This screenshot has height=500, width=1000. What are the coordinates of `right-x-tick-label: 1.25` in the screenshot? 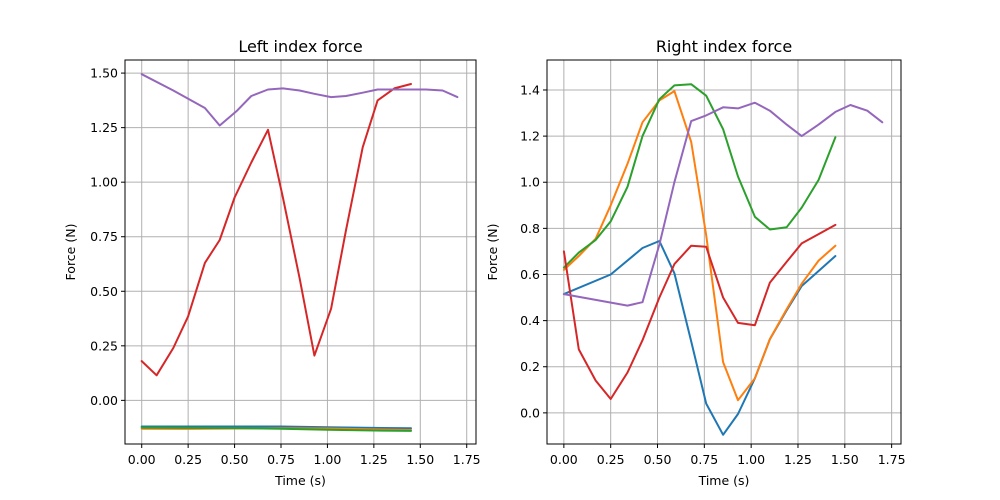 It's located at (798, 459).